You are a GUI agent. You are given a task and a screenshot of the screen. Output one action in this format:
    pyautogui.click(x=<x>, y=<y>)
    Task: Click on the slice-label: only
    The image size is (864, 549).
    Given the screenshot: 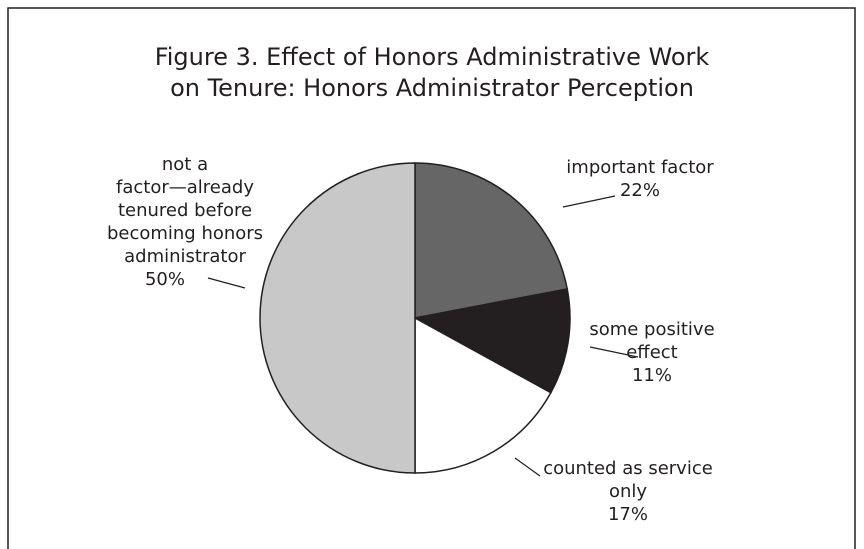 What is the action you would take?
    pyautogui.click(x=628, y=491)
    